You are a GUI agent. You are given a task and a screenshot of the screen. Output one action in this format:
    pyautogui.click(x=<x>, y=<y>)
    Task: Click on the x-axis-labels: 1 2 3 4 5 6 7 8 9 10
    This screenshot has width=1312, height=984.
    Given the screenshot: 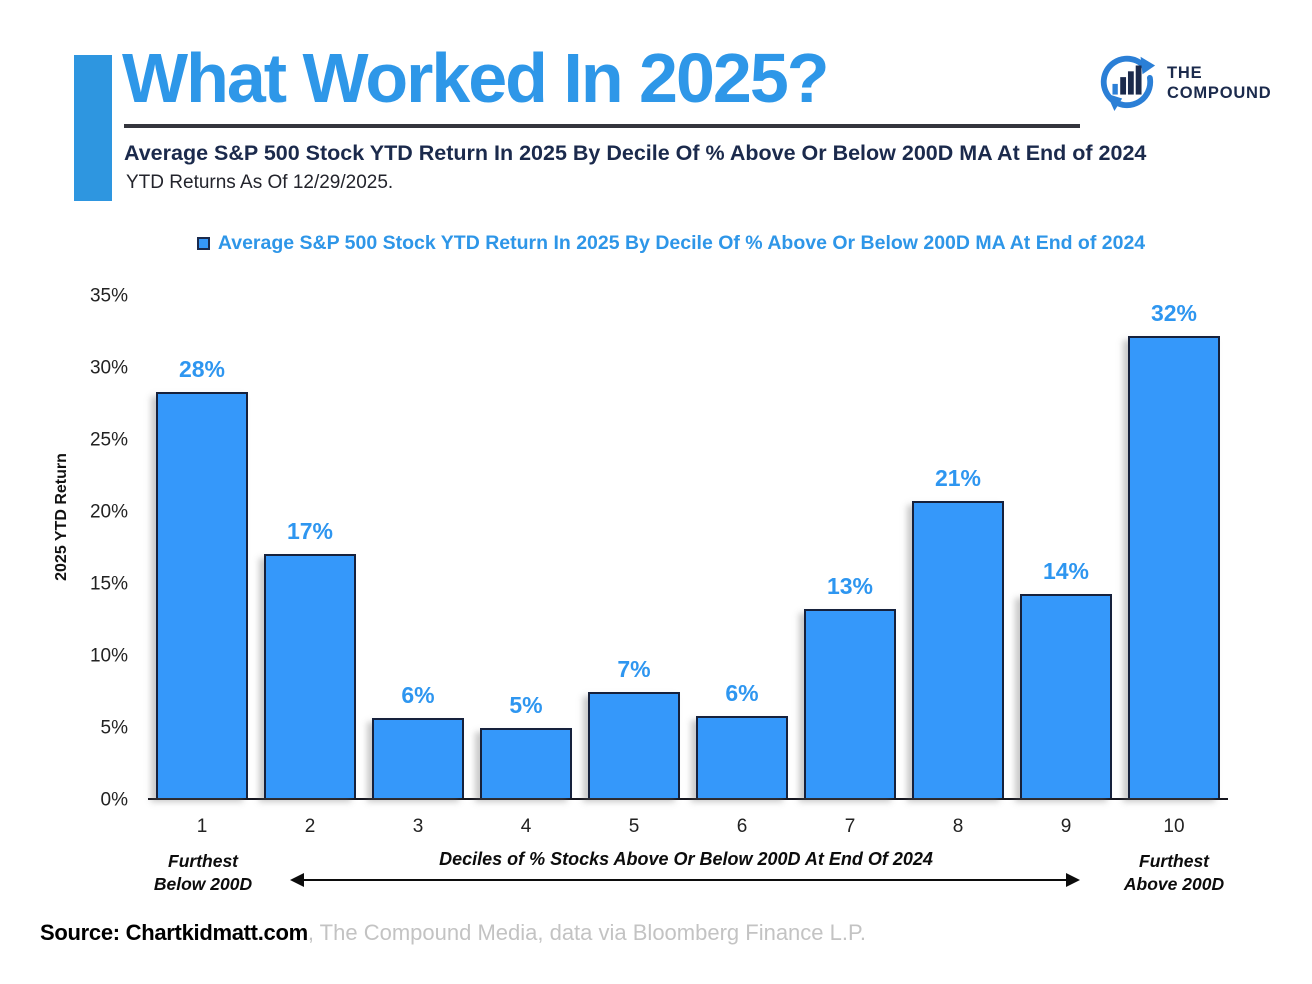 What is the action you would take?
    pyautogui.click(x=688, y=827)
    